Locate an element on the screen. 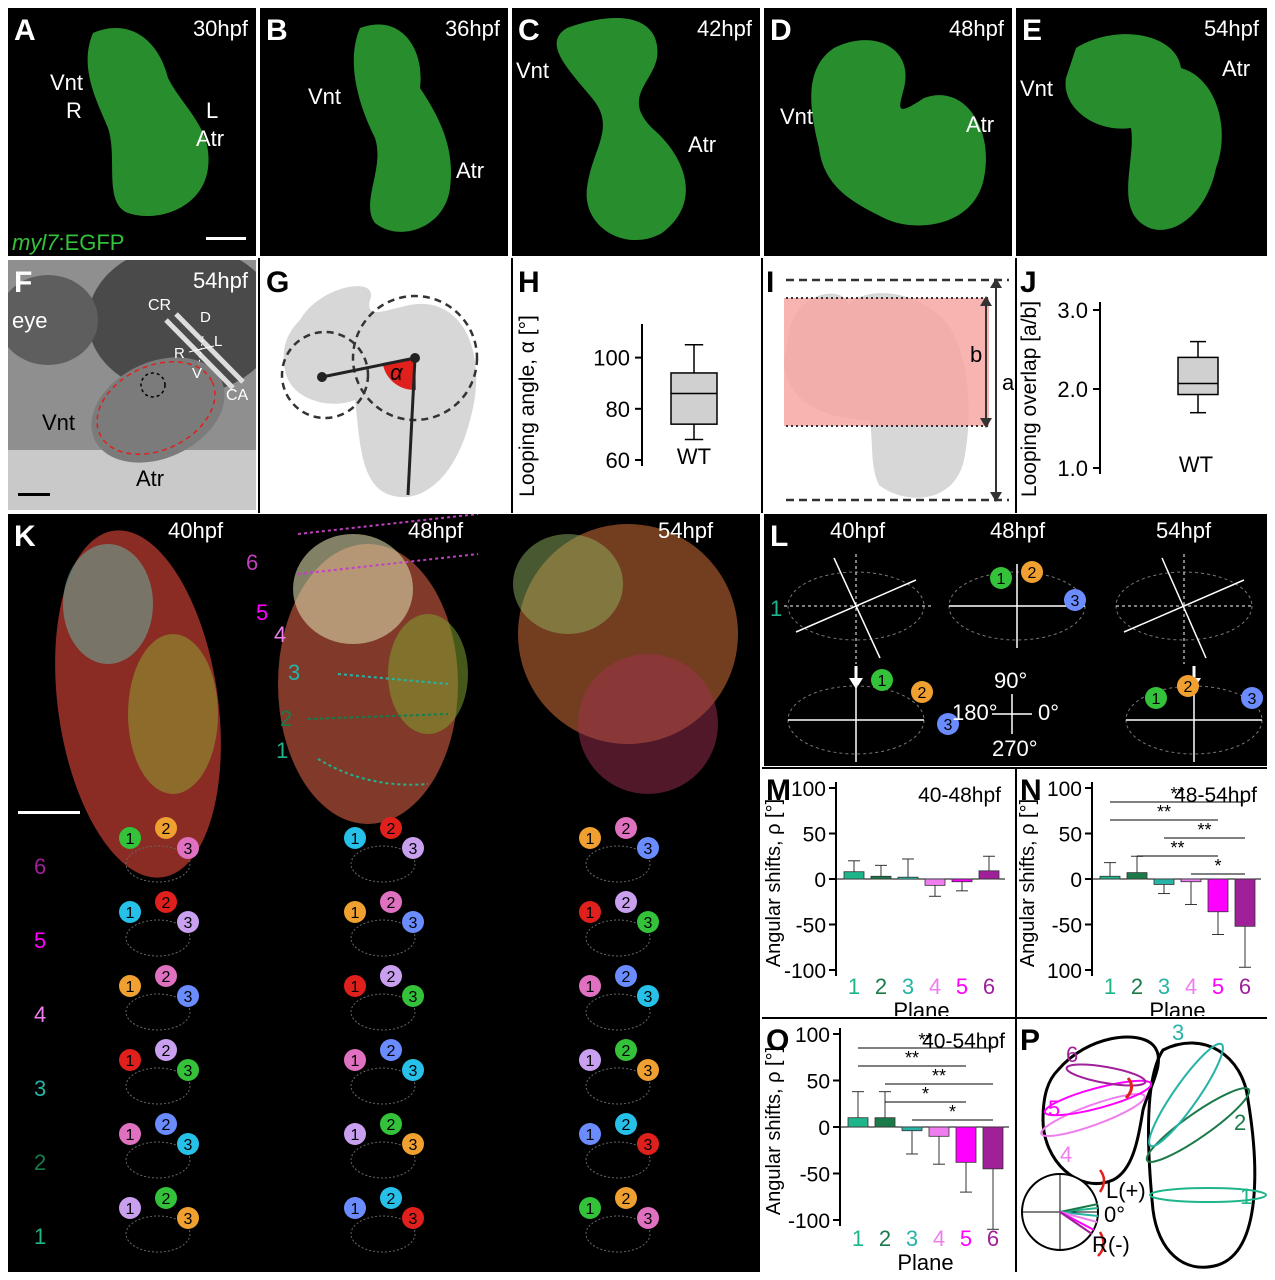  category-label: 4 is located at coordinates (935, 986).